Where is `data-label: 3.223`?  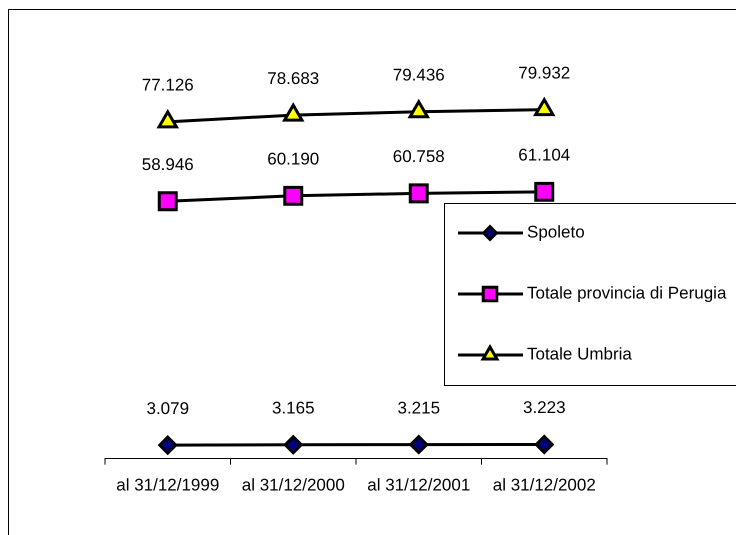 data-label: 3.223 is located at coordinates (544, 408).